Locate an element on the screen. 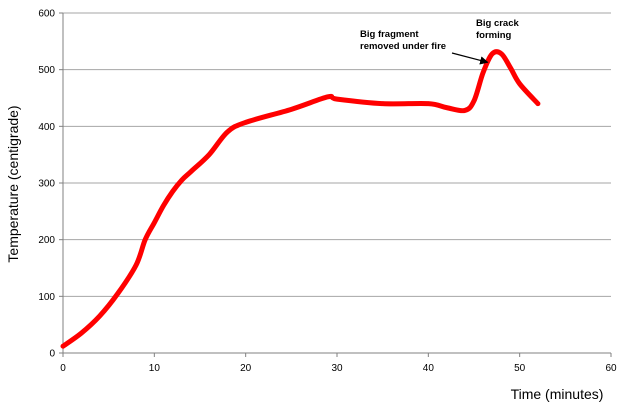  annotation-crack-label: Big crack forming is located at coordinates (498, 29).